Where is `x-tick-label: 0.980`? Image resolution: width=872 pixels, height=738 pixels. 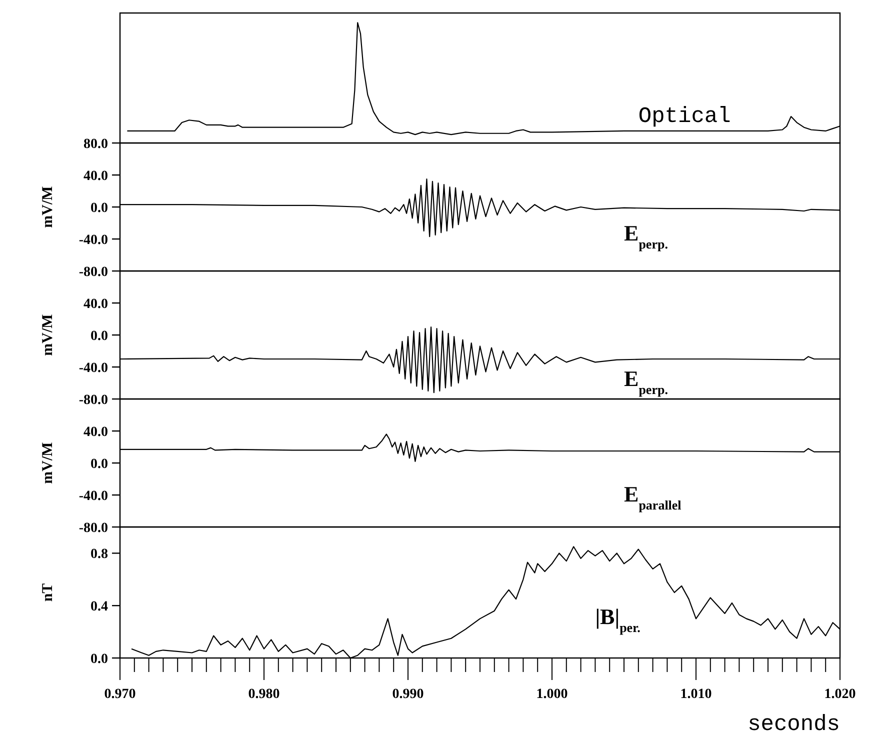
x-tick-label: 0.980 is located at coordinates (264, 694).